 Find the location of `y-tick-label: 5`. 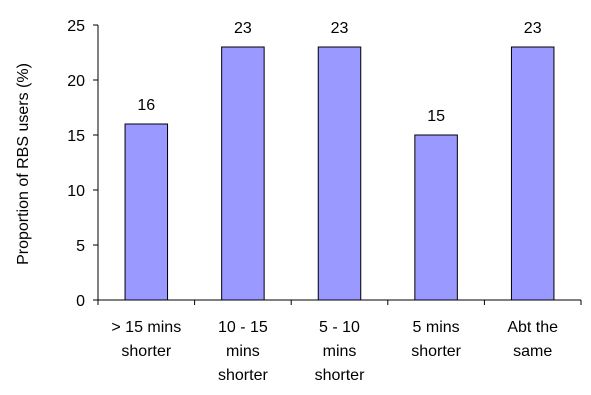

y-tick-label: 5 is located at coordinates (80, 246).